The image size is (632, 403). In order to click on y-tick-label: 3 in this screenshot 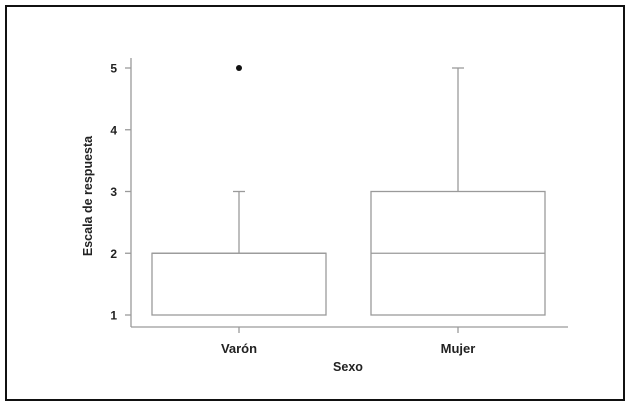, I will do `click(113, 192)`.